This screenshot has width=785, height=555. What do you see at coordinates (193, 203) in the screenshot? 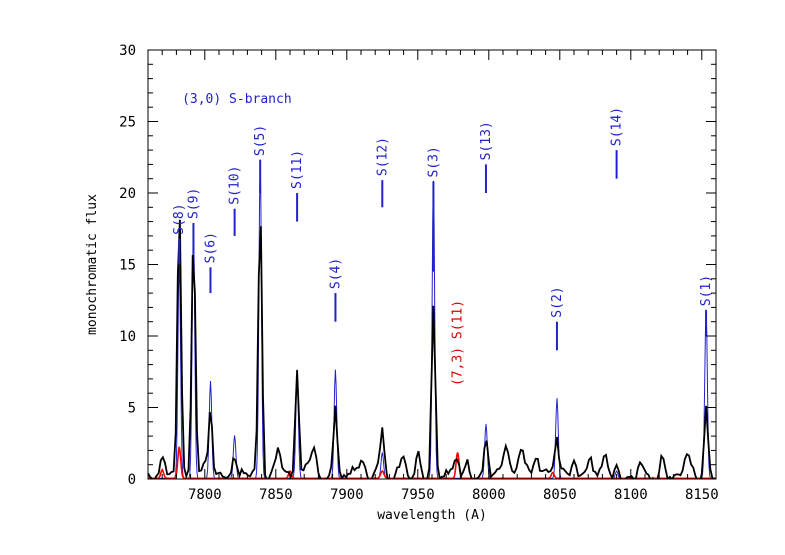
I see `line-label: S(9)` at bounding box center [193, 203].